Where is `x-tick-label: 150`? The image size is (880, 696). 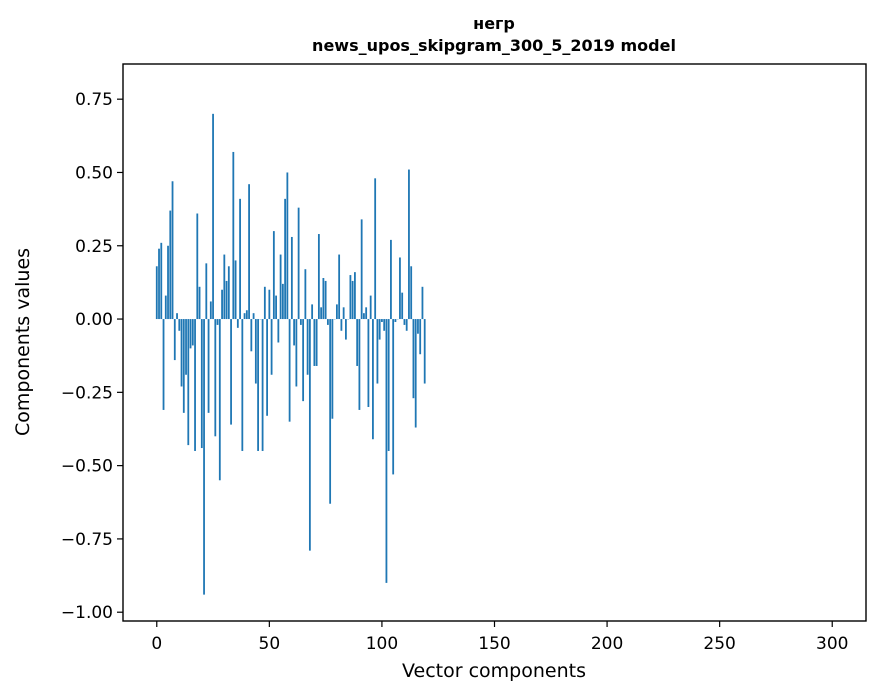 x-tick-label: 150 is located at coordinates (494, 644).